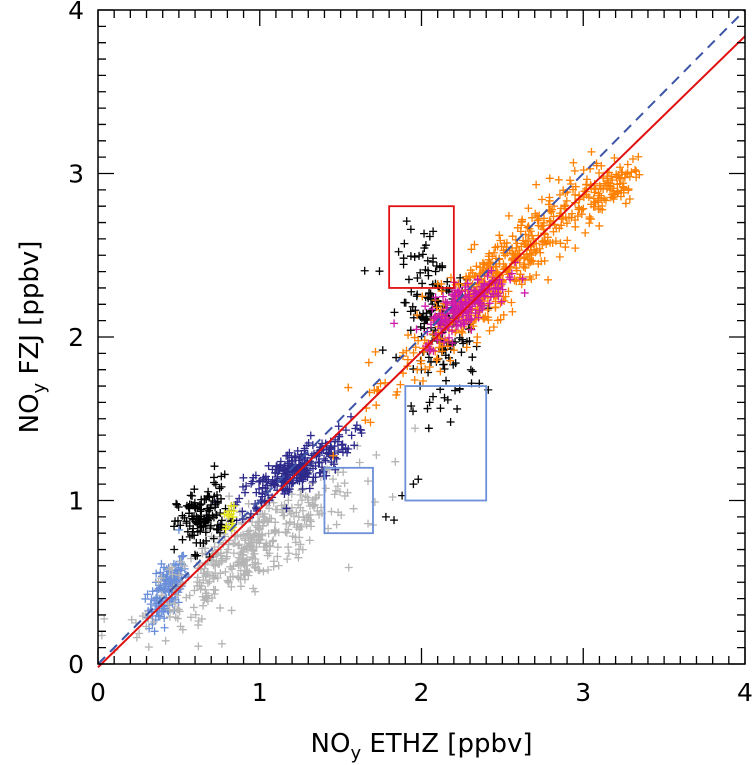 Image resolution: width=755 pixels, height=765 pixels. What do you see at coordinates (76, 12) in the screenshot?
I see `y-tick-label: 4` at bounding box center [76, 12].